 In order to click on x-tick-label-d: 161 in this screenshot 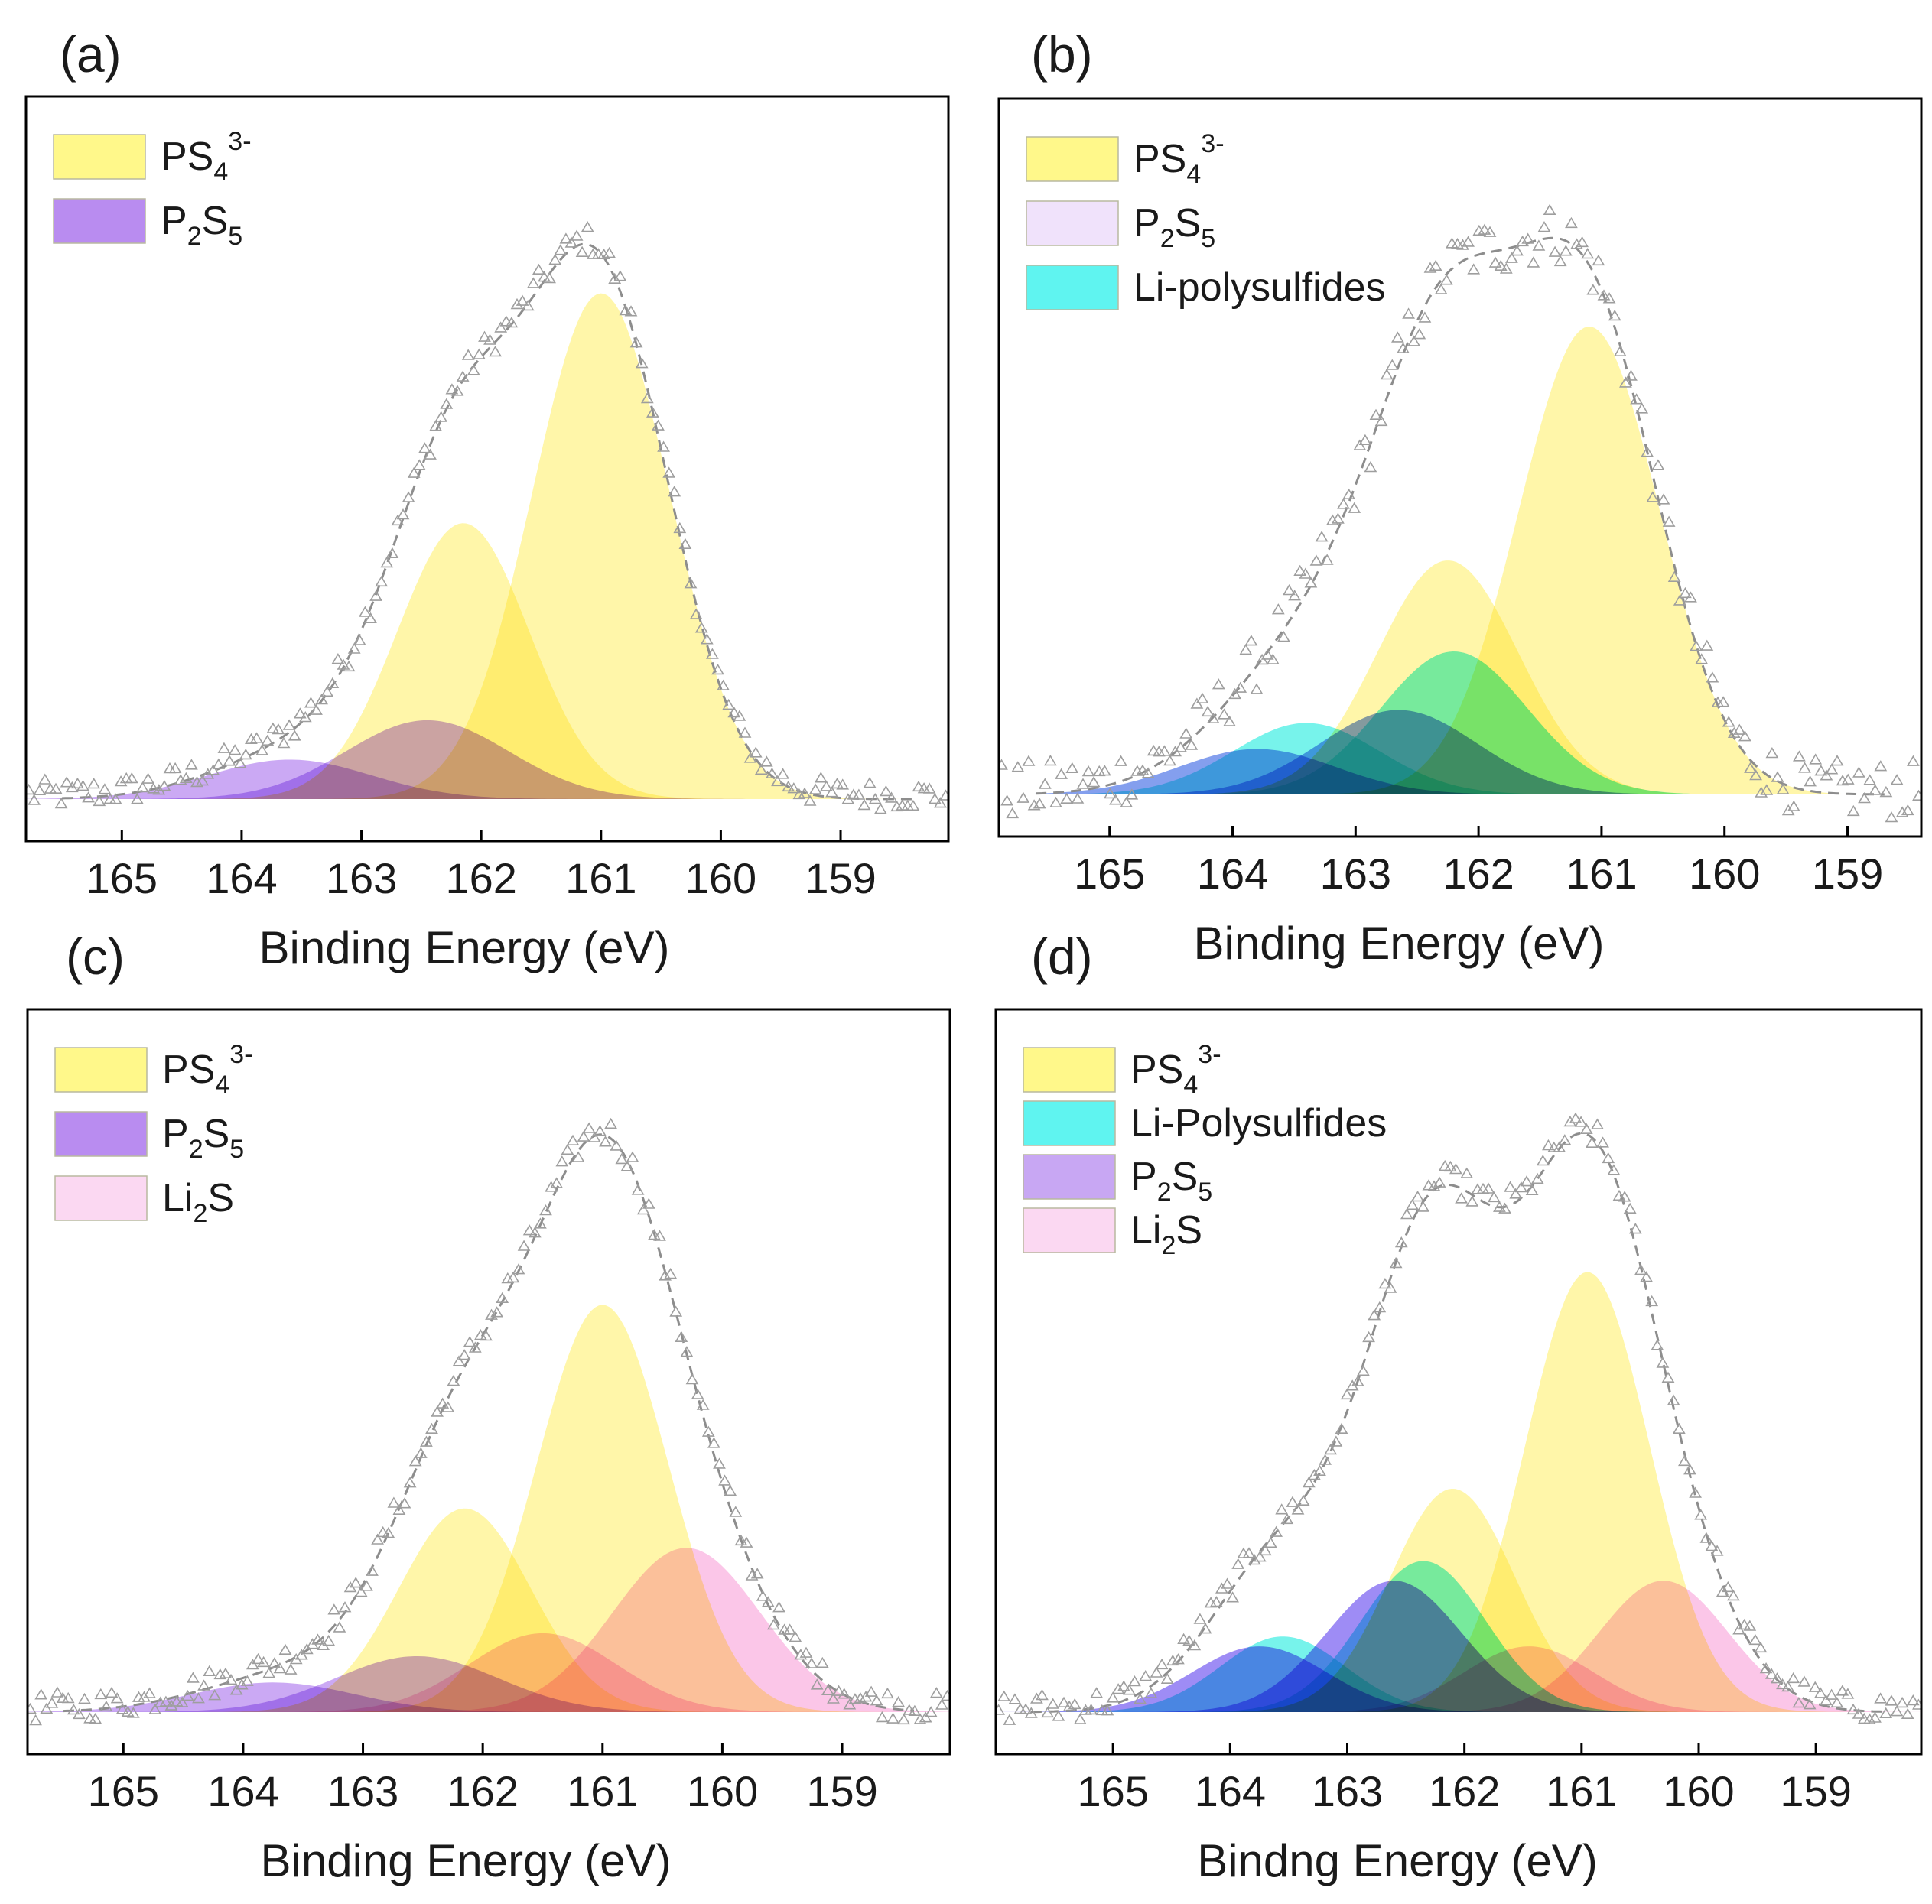, I will do `click(1581, 1791)`.